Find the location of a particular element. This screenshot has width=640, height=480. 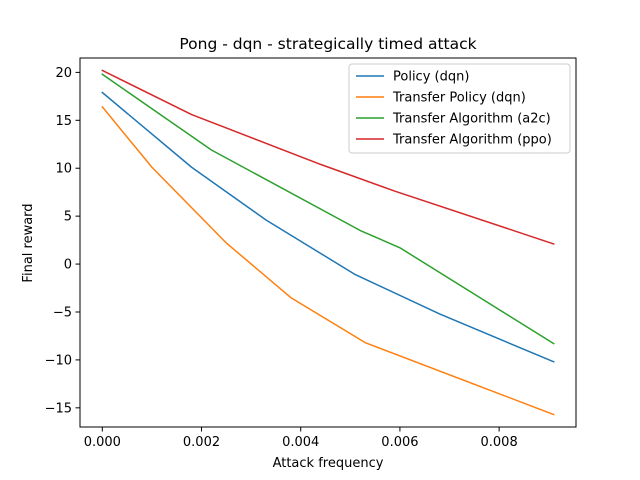

legend-label-4: Transfer Algorithm (ppo) is located at coordinates (472, 140).